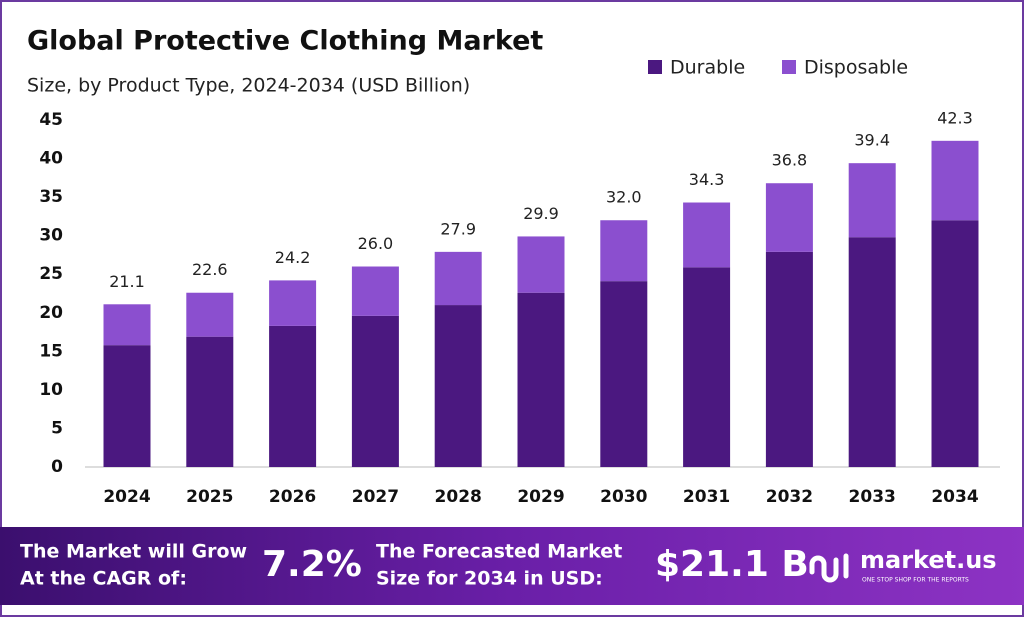 The height and width of the screenshot is (621, 1024). What do you see at coordinates (541, 213) in the screenshot?
I see `total-label: 29.9` at bounding box center [541, 213].